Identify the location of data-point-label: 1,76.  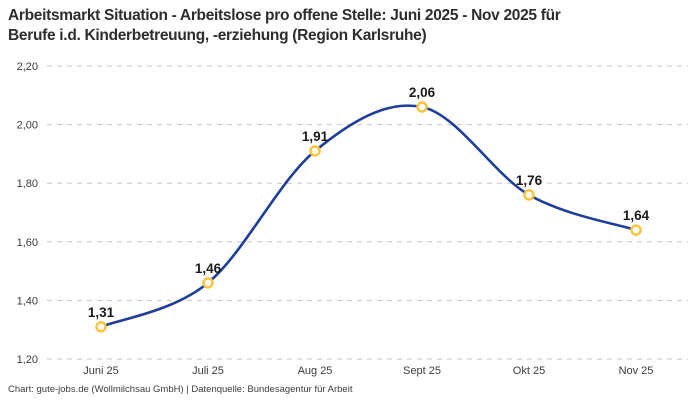
(529, 180).